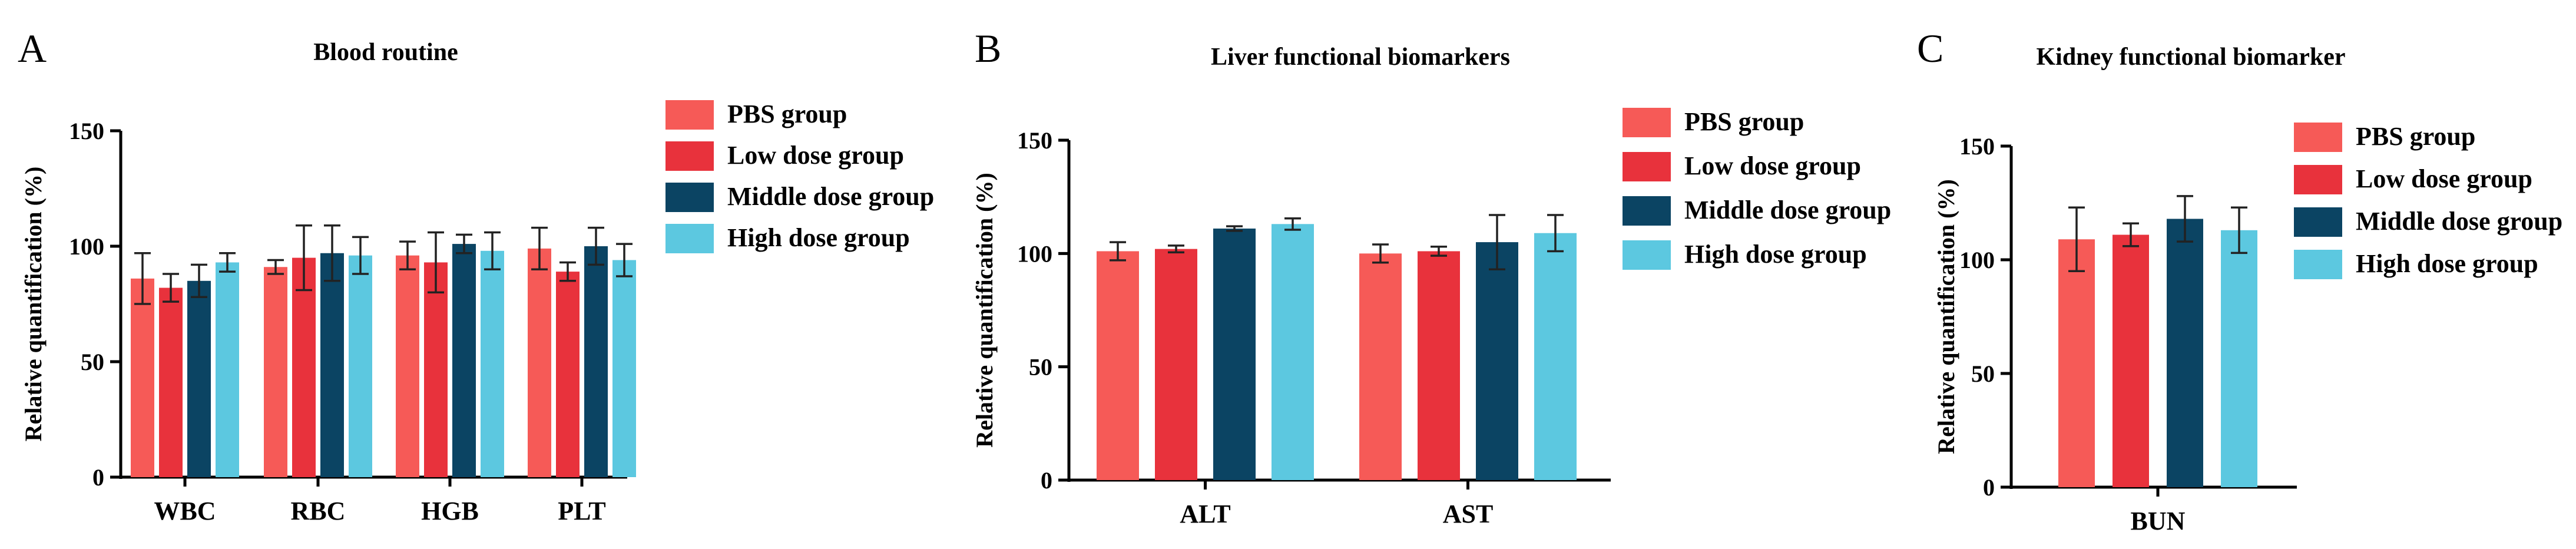 The height and width of the screenshot is (549, 2576). I want to click on category-label: RBC, so click(318, 511).